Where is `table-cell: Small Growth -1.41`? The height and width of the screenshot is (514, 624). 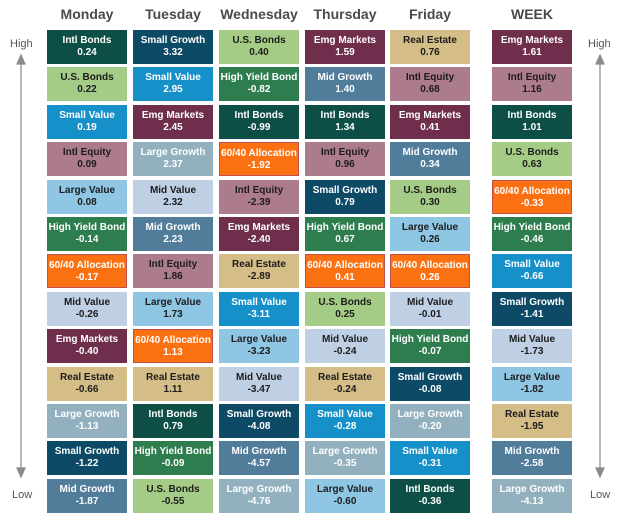
table-cell: Small Growth -1.41 is located at coordinates (532, 308).